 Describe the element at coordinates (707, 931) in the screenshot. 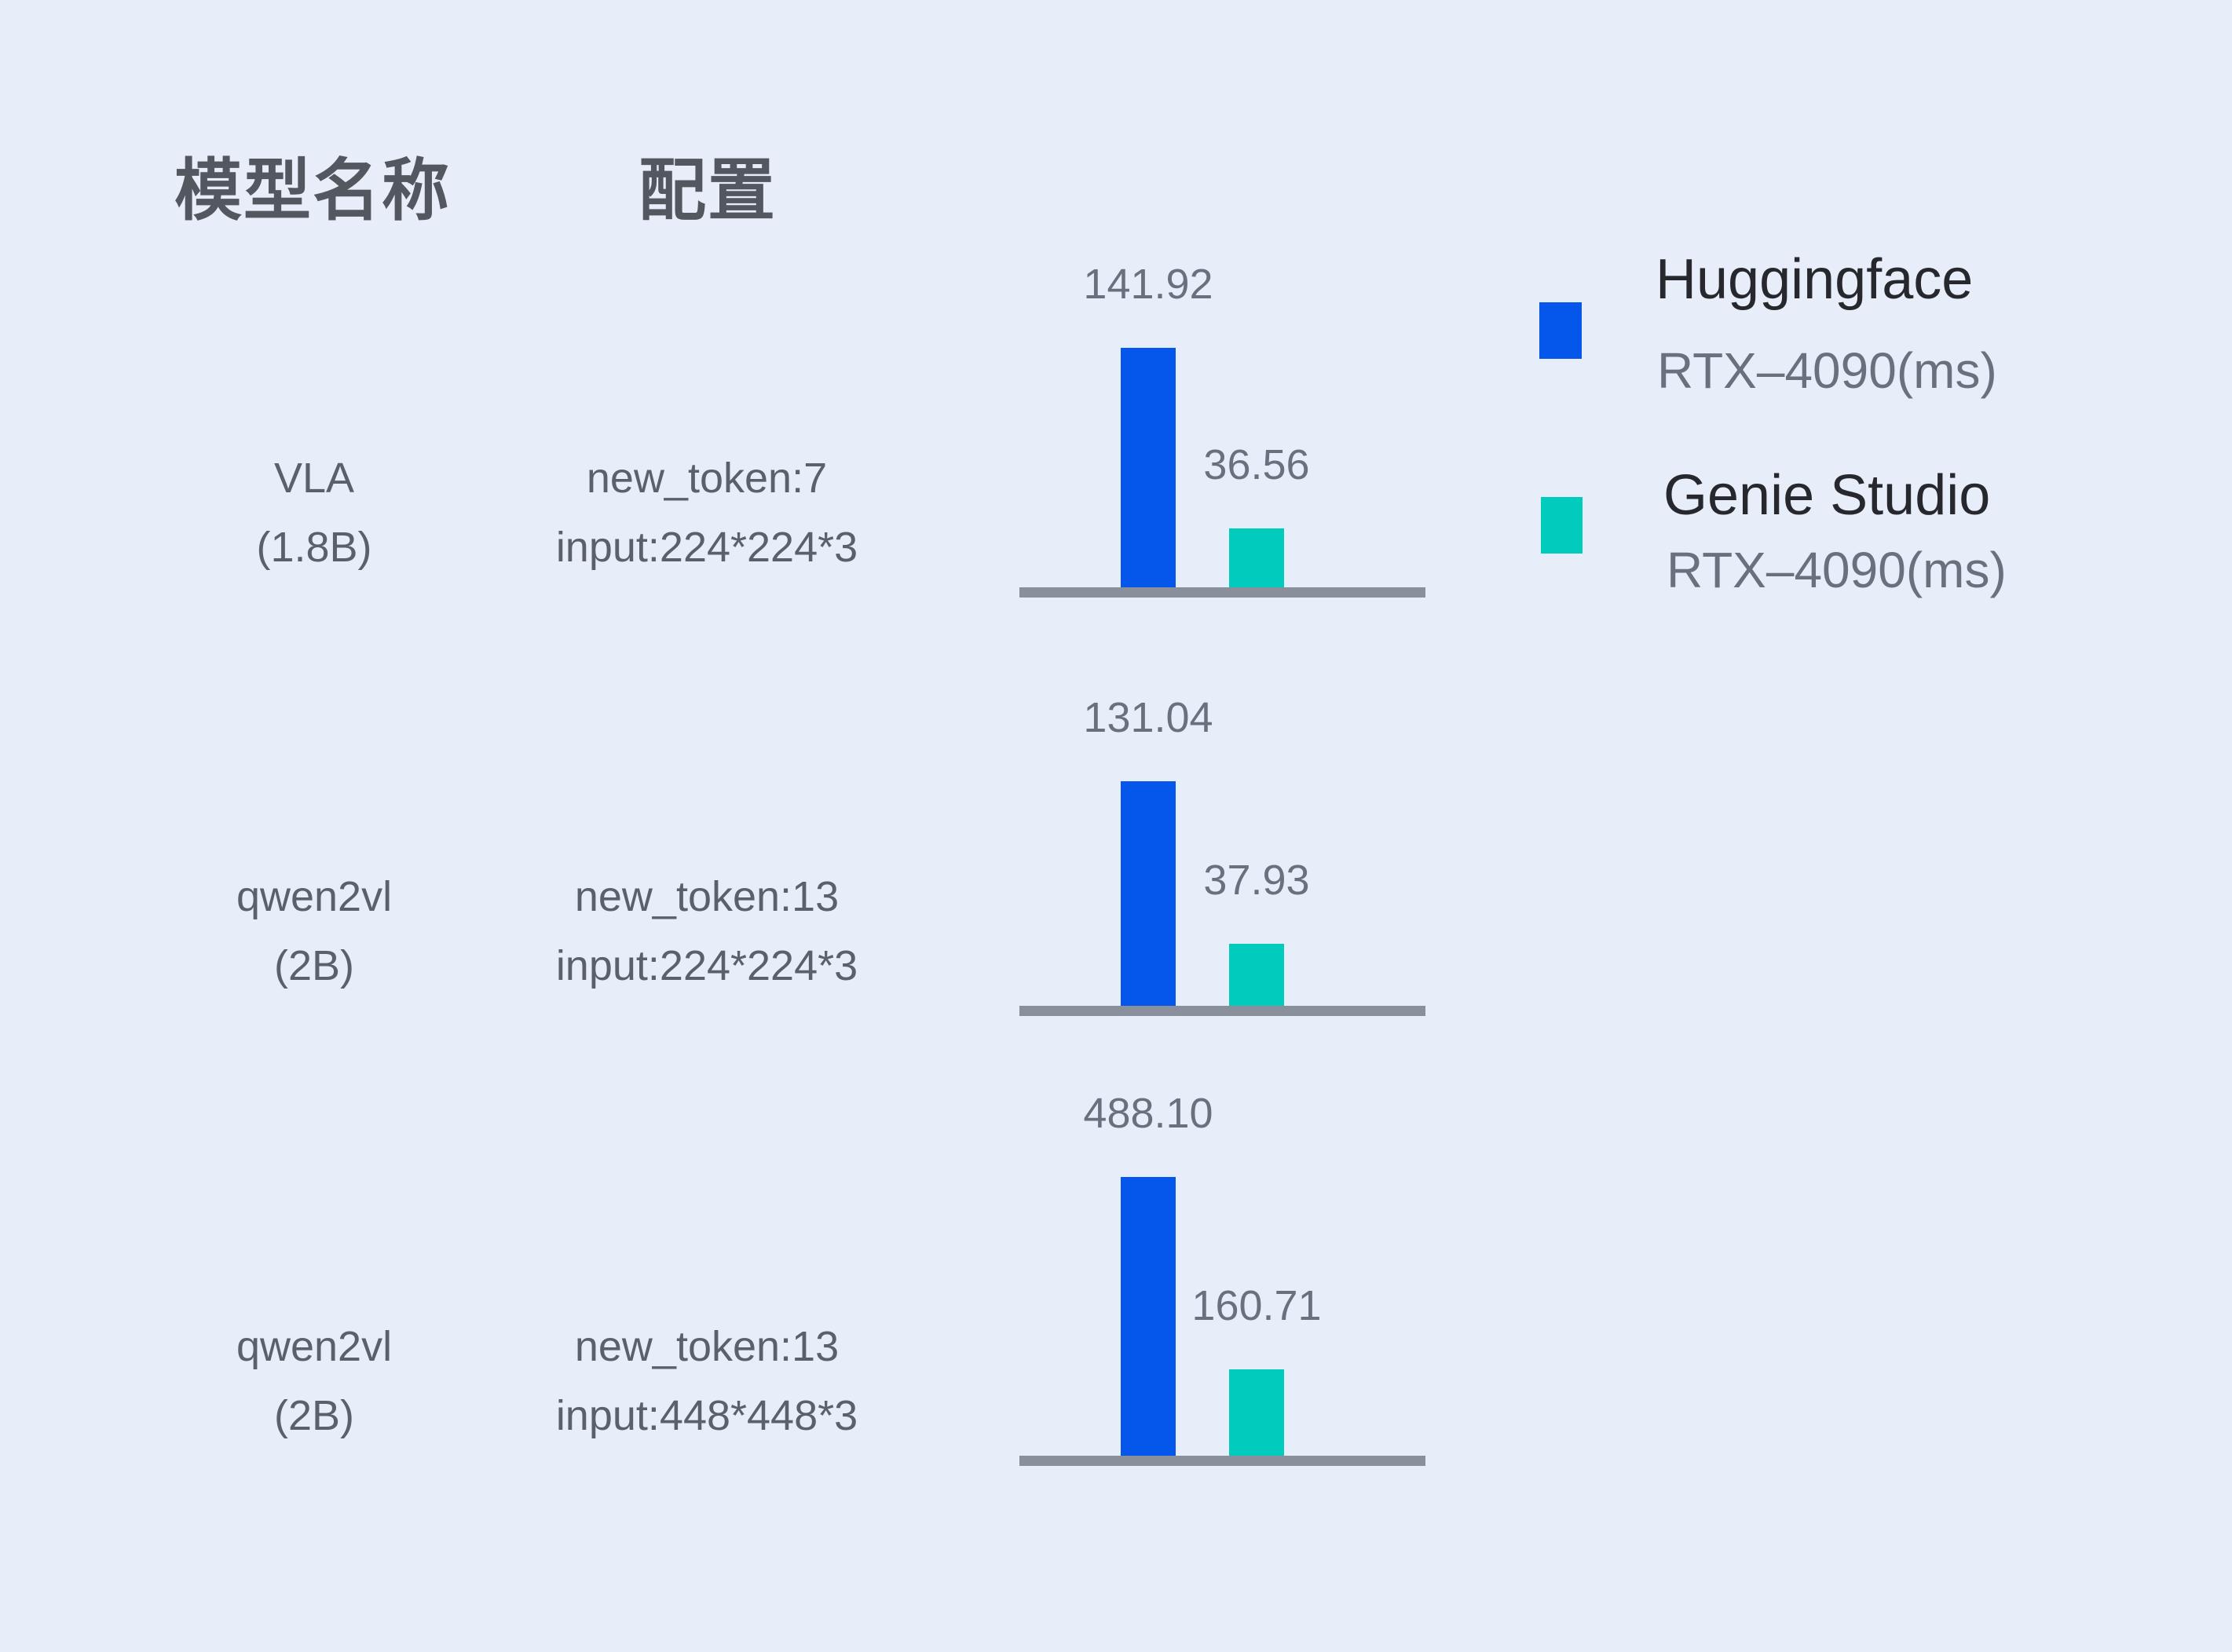

I see `config-label: new_token:13 input:224*224*3` at that location.